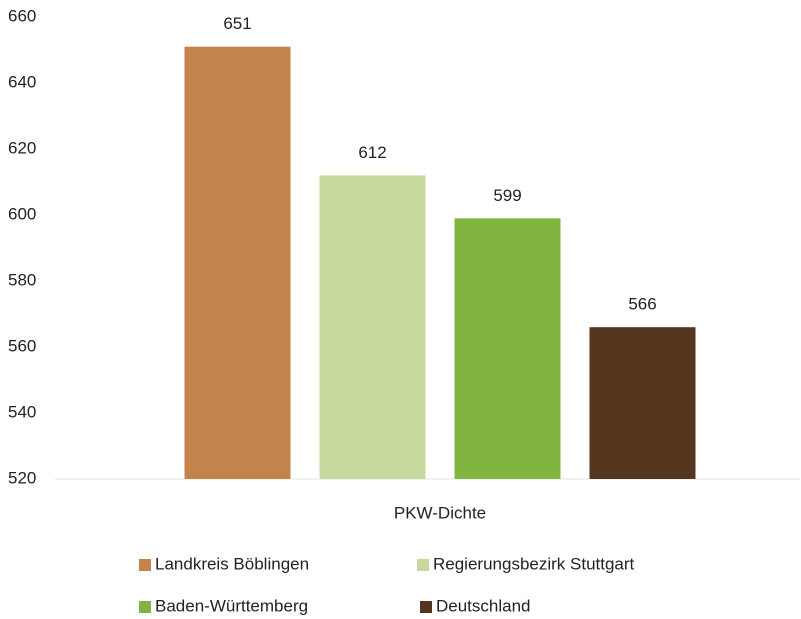  Describe the element at coordinates (642, 304) in the screenshot. I see `data-label: 566` at that location.